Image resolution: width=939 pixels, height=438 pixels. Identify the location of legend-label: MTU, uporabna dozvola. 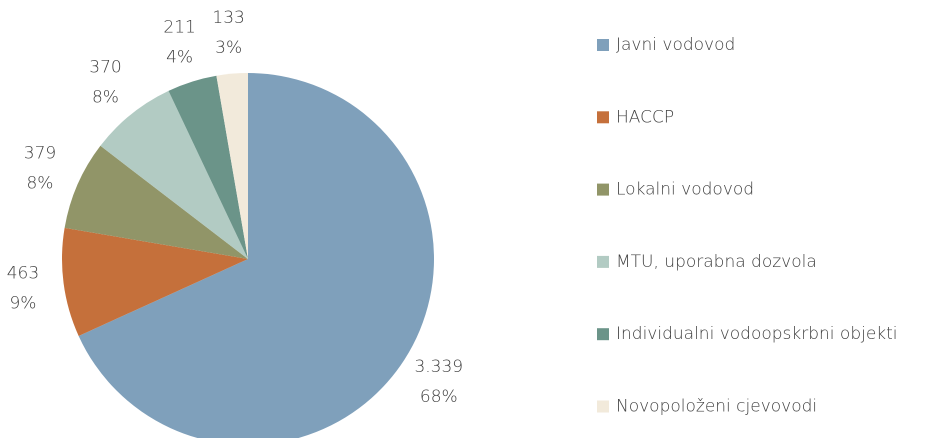
(716, 262).